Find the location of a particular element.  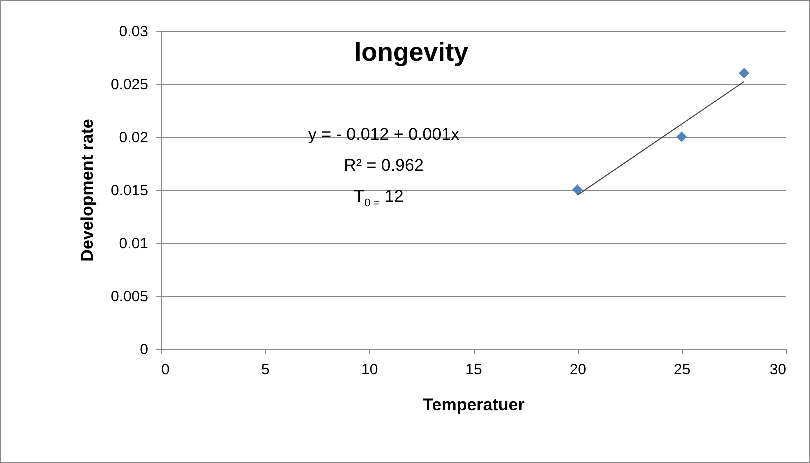

y-axis-title: Development rate is located at coordinates (87, 190).